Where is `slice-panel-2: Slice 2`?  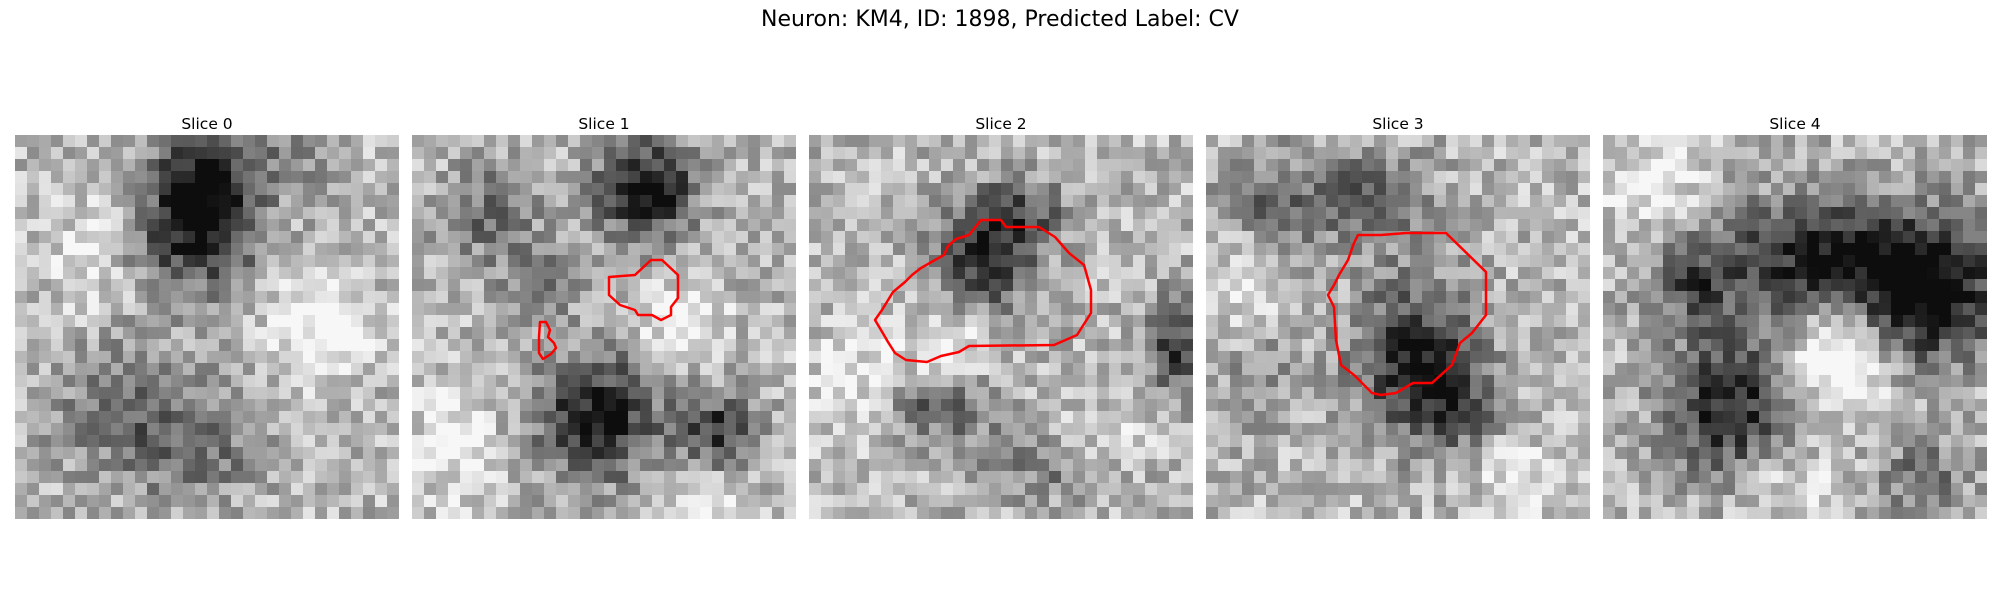 slice-panel-2: Slice 2 is located at coordinates (1001, 316).